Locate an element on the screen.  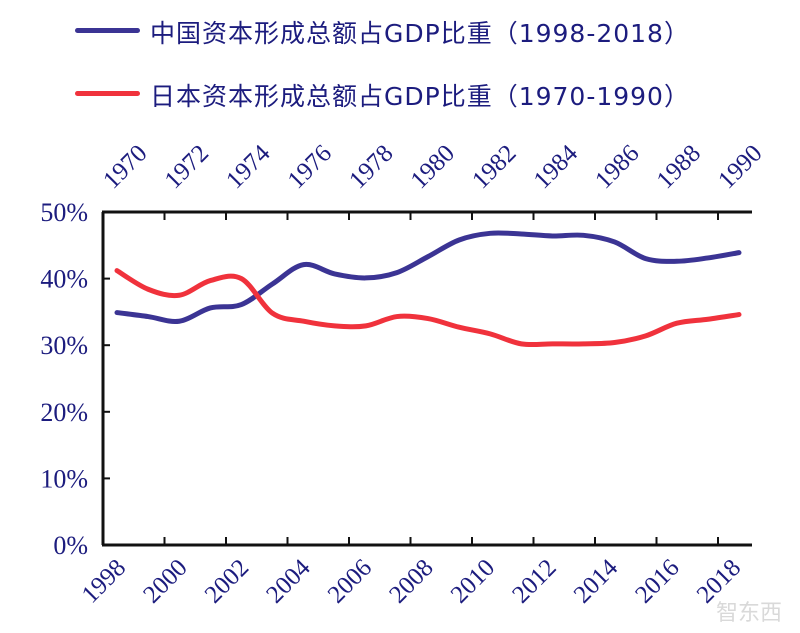
x-bottom-tick-label: 2004 is located at coordinates (288, 581).